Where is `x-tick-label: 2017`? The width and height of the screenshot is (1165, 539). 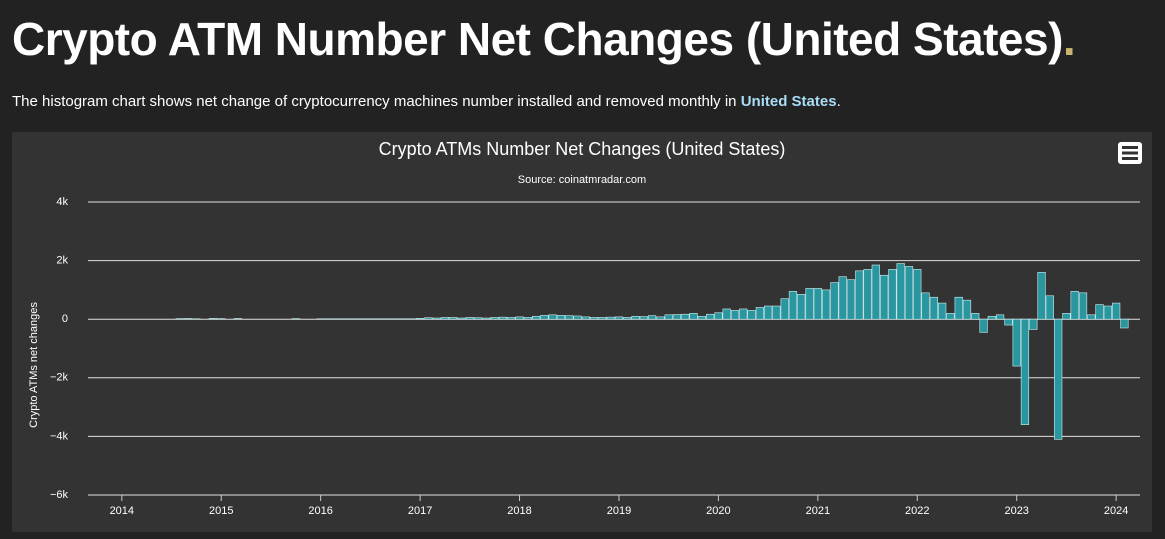
x-tick-label: 2017 is located at coordinates (420, 511).